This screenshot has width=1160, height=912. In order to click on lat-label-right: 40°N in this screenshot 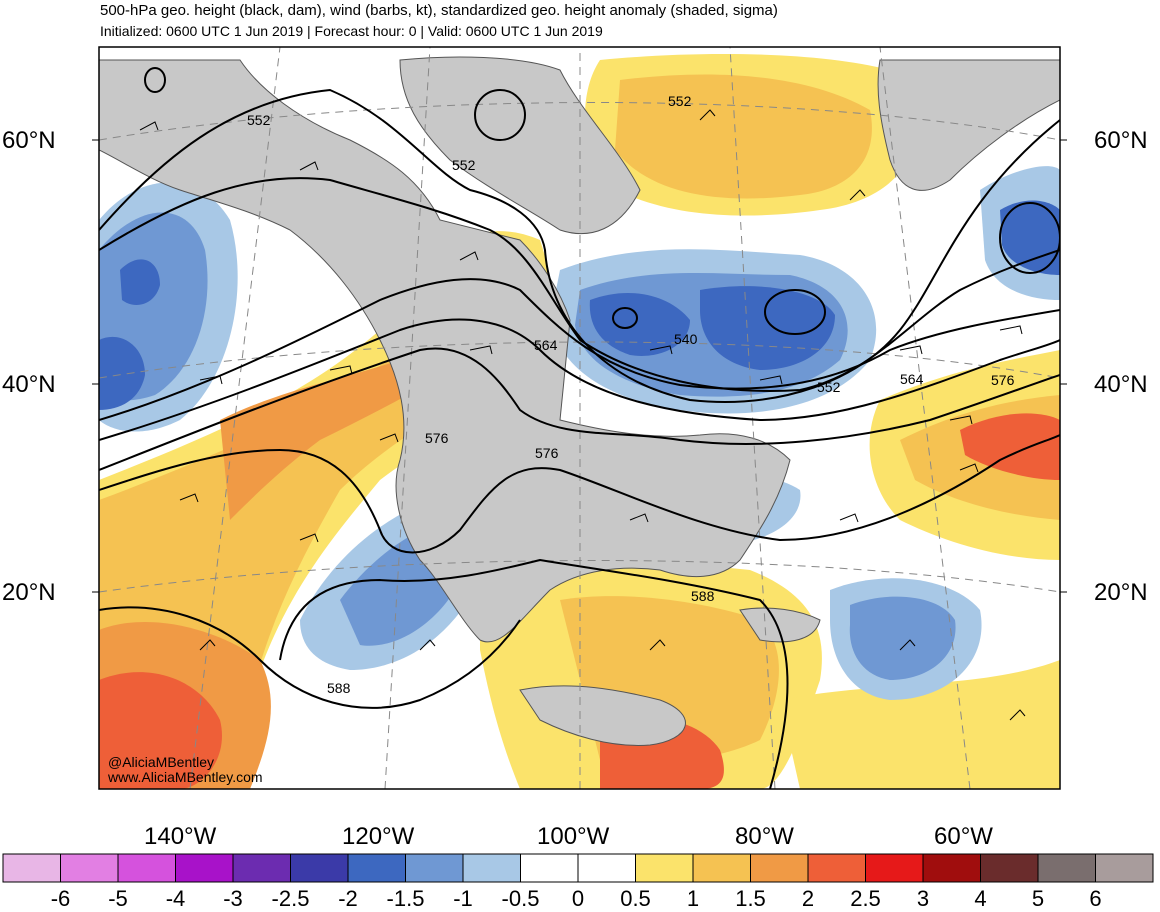, I will do `click(1121, 384)`.